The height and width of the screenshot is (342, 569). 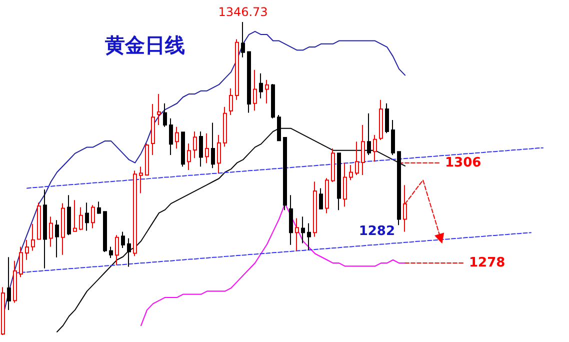 What do you see at coordinates (487, 263) in the screenshot?
I see `series-label: 1278` at bounding box center [487, 263].